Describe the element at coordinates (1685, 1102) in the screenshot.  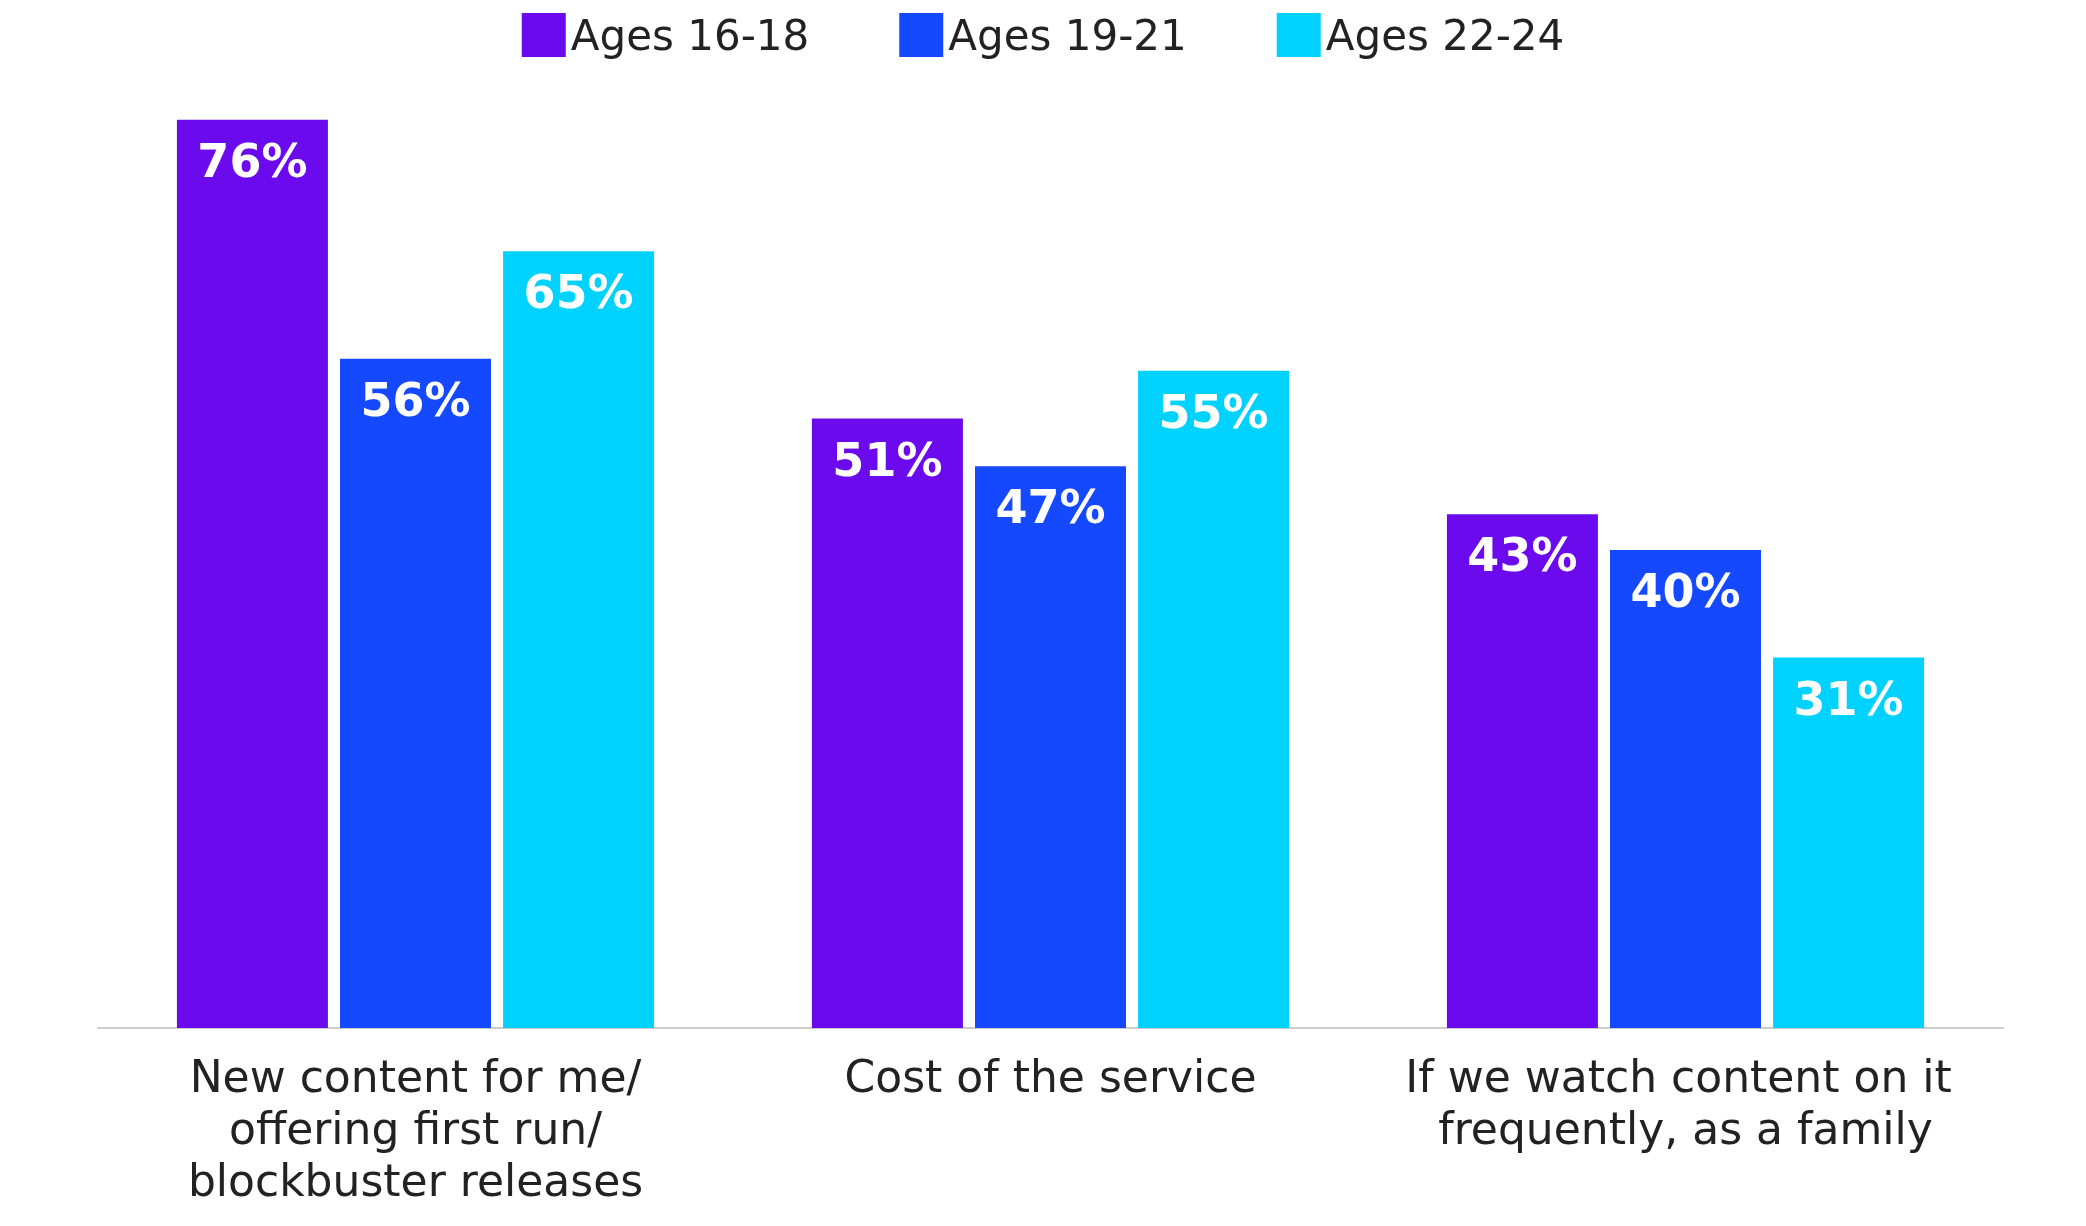
I see `x-tick-label: If we watch content on it frequently, as a family` at that location.